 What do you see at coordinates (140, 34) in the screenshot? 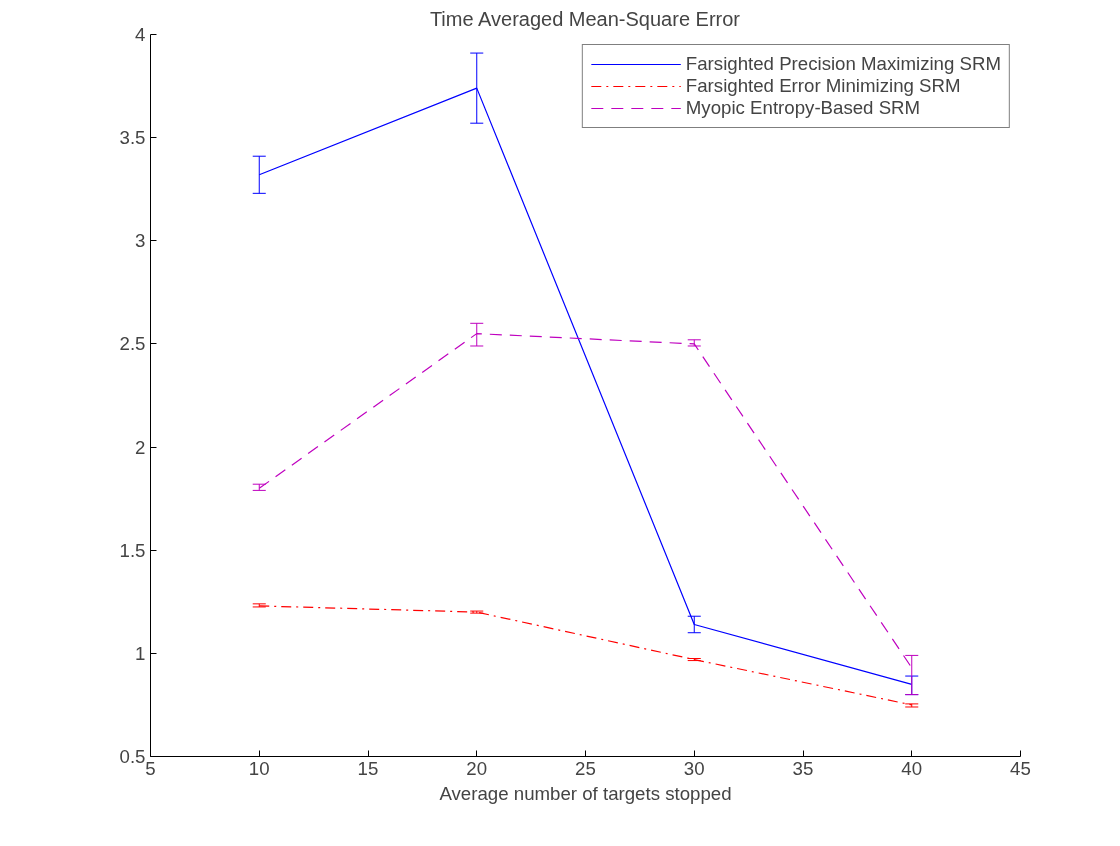
I see `y-tick-label: 4` at bounding box center [140, 34].